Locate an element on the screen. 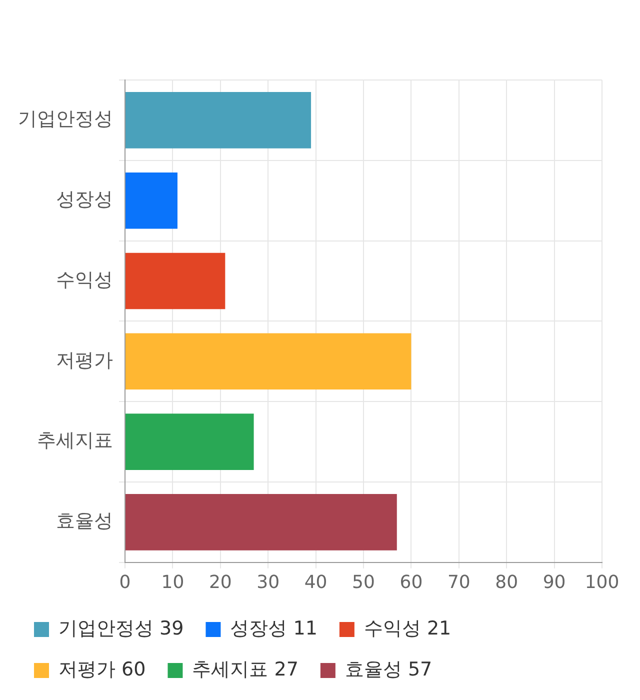  y-tick-label: 효율성 is located at coordinates (84, 521).